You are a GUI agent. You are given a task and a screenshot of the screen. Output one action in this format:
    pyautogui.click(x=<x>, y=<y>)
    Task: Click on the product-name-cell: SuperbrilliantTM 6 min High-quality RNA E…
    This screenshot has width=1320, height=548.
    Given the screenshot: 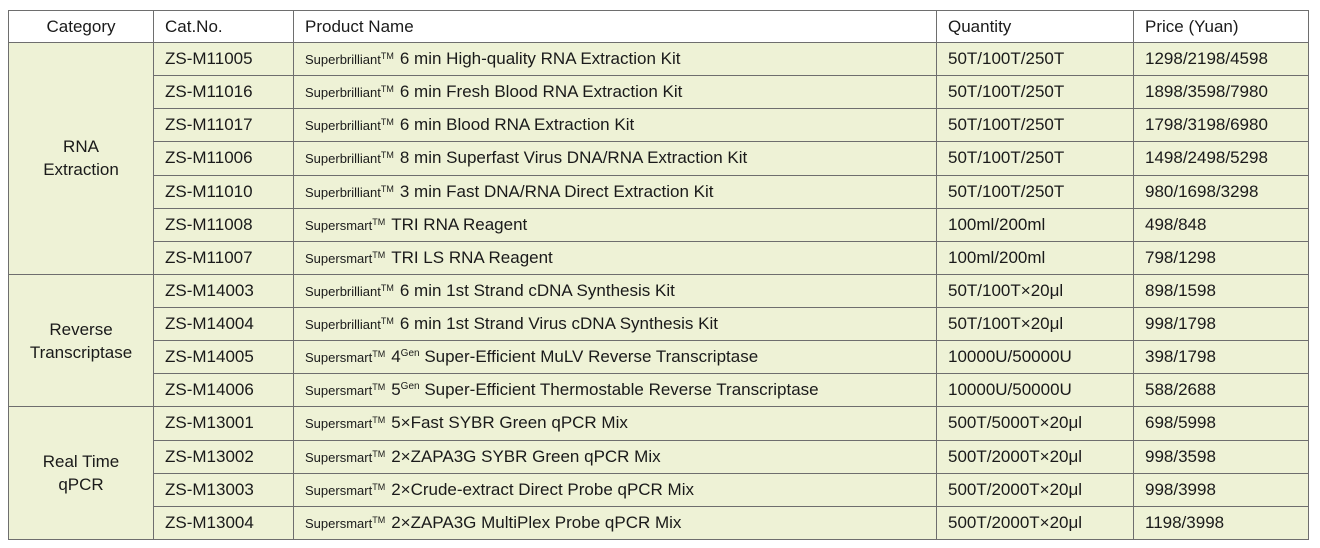 What is the action you would take?
    pyautogui.click(x=615, y=59)
    